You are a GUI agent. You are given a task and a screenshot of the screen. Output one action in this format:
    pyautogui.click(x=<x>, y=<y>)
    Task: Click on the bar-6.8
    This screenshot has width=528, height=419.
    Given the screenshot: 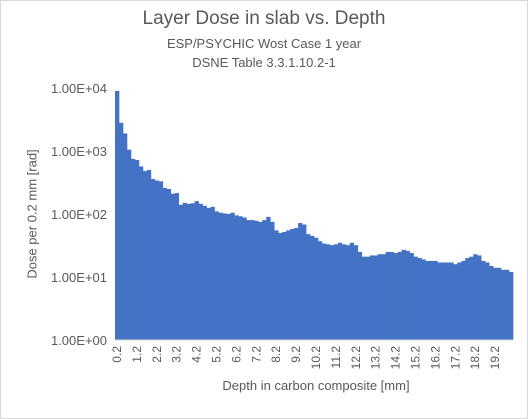 What is the action you would take?
    pyautogui.click(x=248, y=280)
    